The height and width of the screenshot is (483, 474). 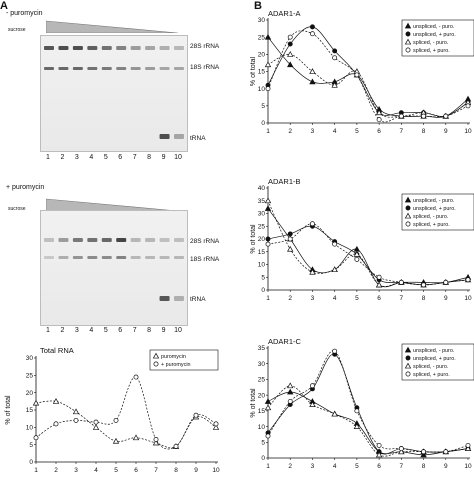 What do you see at coordinates (434, 209) in the screenshot?
I see `chart2-legend-label-1: unspliced, + puro.` at bounding box center [434, 209].